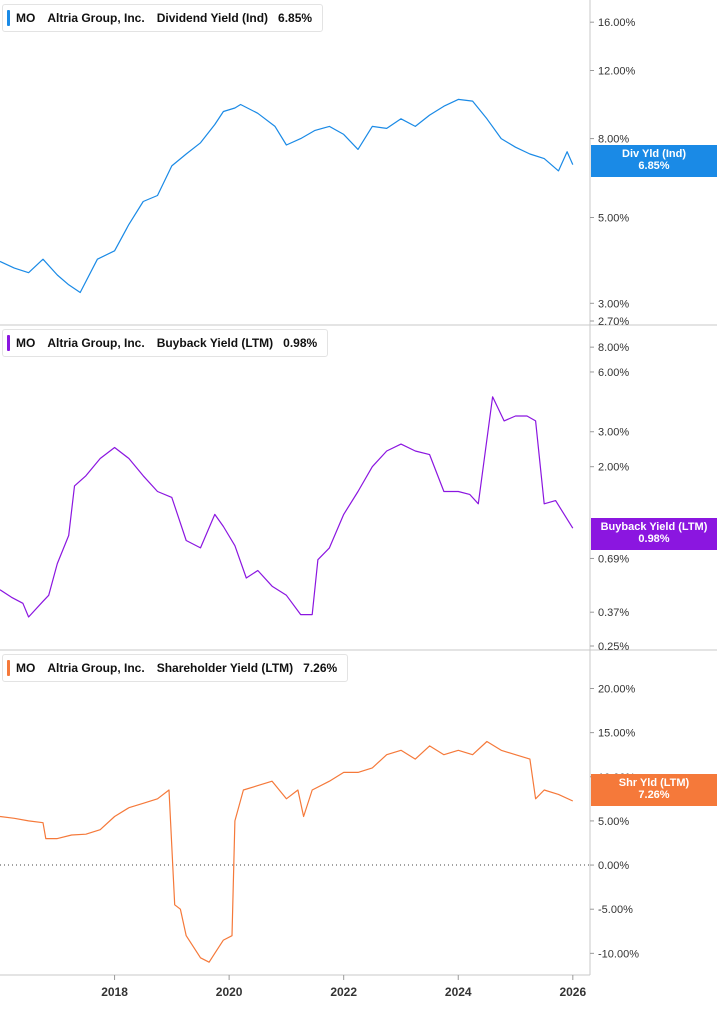 Image resolution: width=717 pixels, height=1010 pixels. What do you see at coordinates (654, 539) in the screenshot?
I see `value-tag-value: 0.98%` at bounding box center [654, 539].